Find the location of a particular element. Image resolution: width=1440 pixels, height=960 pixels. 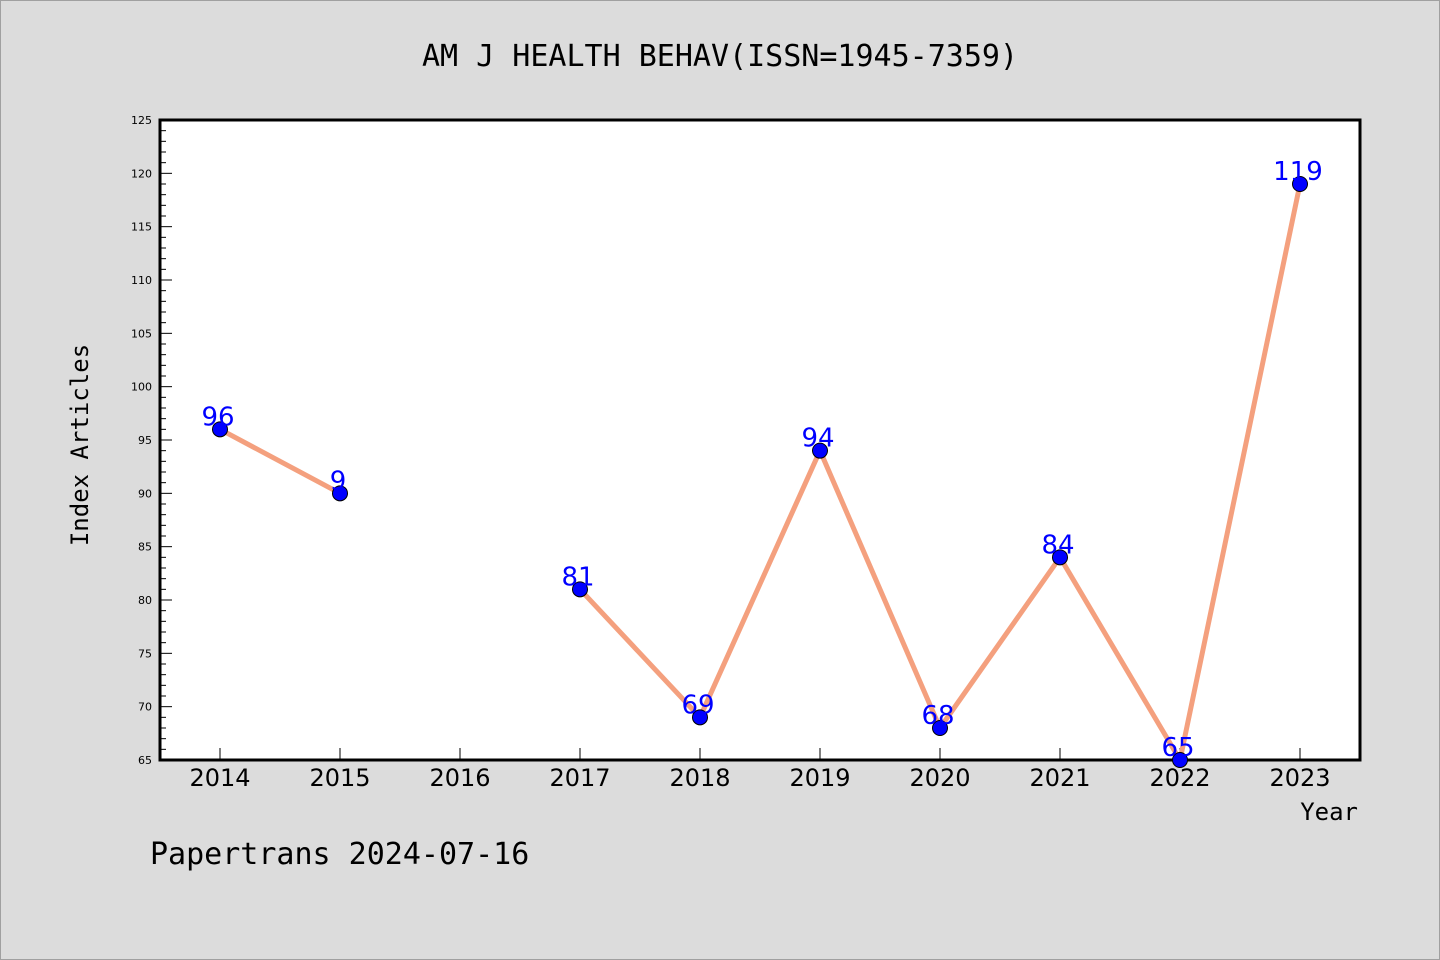

x-axis: 2014 2015 2016 2017 2018 2019 2020 2021 2022 2023 is located at coordinates (760, 770).